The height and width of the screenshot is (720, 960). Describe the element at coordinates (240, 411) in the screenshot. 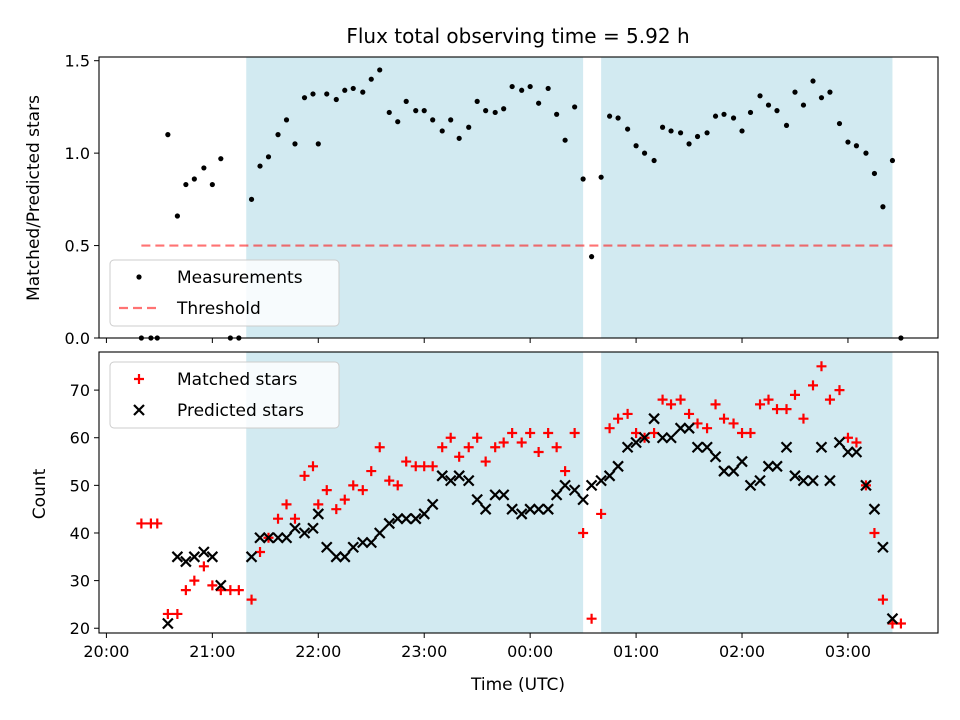

I see `legend-label: Predicted stars` at that location.